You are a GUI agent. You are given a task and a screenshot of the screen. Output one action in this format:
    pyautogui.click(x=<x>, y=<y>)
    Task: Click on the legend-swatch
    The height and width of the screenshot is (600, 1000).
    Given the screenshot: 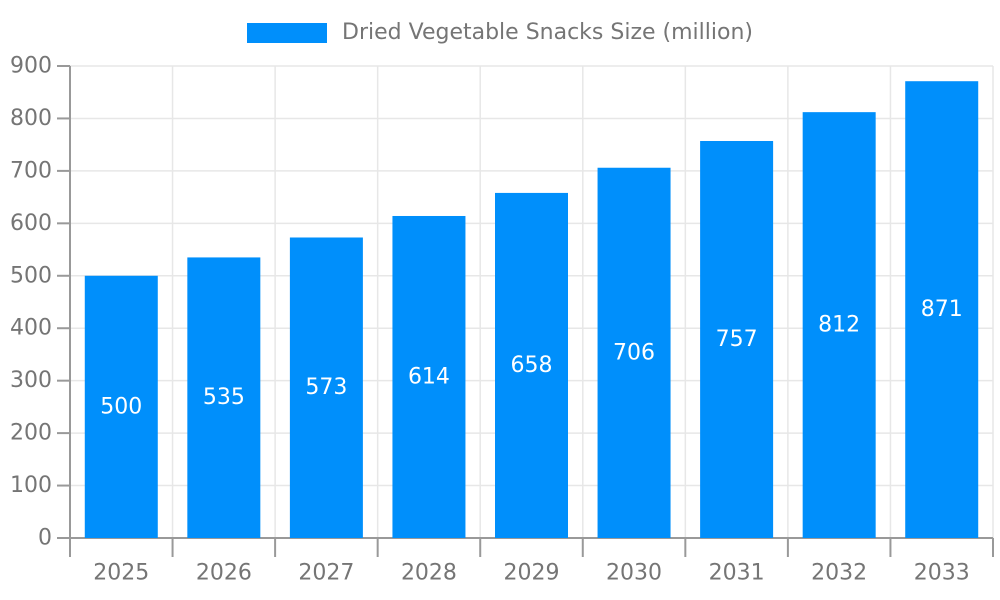 What is the action you would take?
    pyautogui.click(x=287, y=33)
    